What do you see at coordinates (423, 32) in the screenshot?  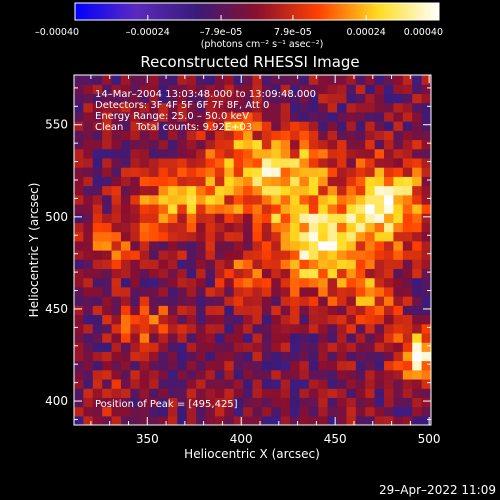 I see `colorbar-tick-label: 0.00040` at bounding box center [423, 32].